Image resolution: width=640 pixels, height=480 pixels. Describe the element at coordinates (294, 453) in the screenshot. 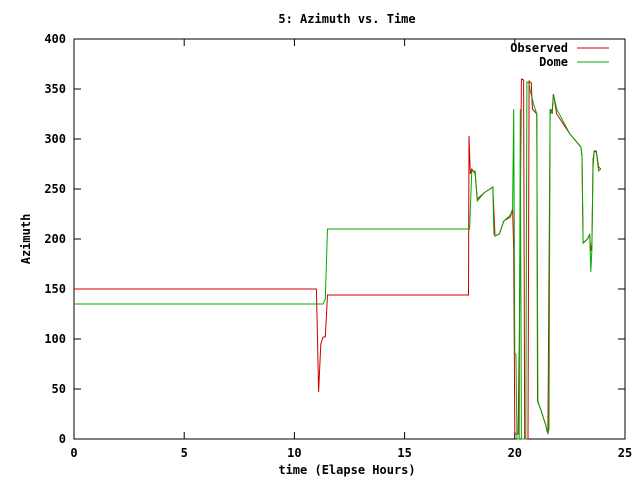

I see `x-tick-label: 10` at that location.